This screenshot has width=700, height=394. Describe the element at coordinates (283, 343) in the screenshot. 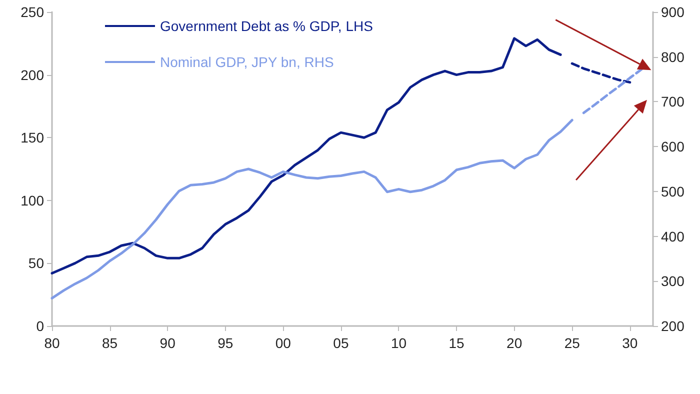

I see `x-tick-label: 00` at that location.